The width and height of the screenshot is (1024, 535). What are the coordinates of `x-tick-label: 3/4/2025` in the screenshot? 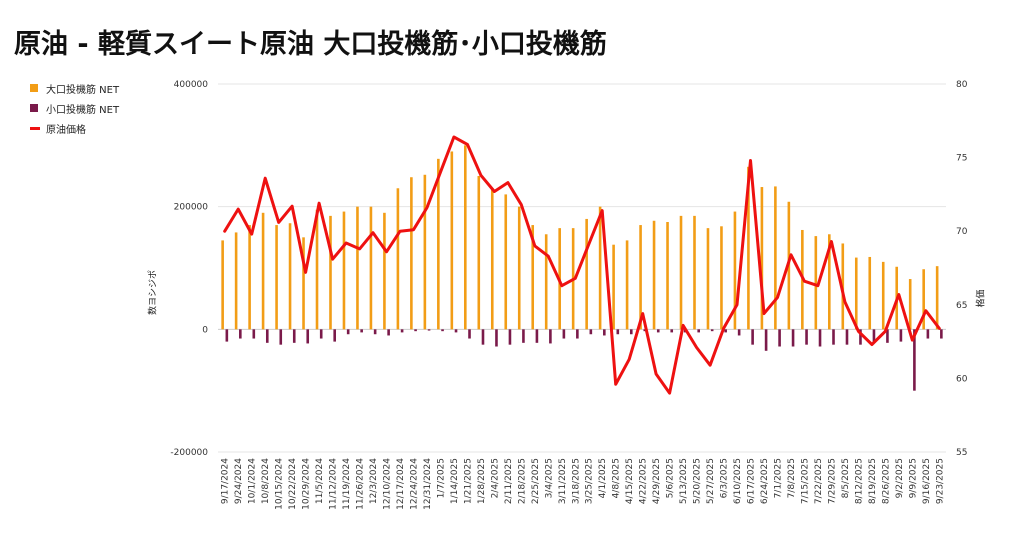 It's located at (549, 478).